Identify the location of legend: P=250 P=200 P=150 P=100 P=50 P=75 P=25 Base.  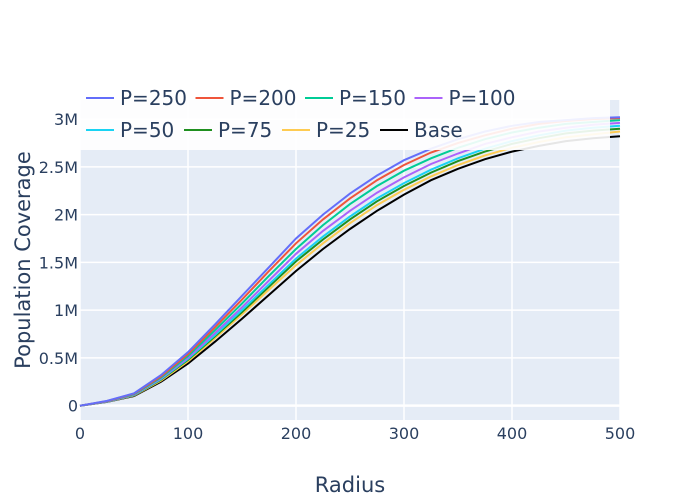
(345, 116).